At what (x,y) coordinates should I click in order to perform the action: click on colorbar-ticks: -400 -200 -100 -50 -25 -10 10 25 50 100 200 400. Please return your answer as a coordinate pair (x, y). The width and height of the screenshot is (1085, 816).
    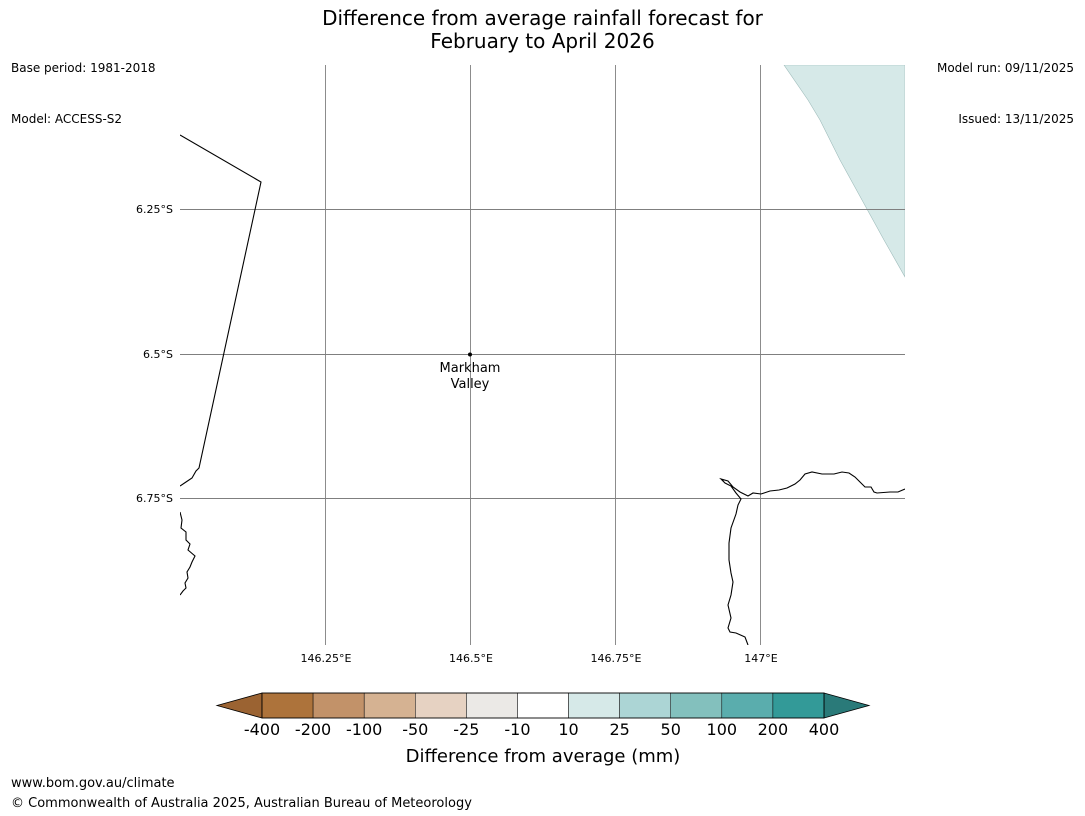
    Looking at the image, I should click on (541, 729).